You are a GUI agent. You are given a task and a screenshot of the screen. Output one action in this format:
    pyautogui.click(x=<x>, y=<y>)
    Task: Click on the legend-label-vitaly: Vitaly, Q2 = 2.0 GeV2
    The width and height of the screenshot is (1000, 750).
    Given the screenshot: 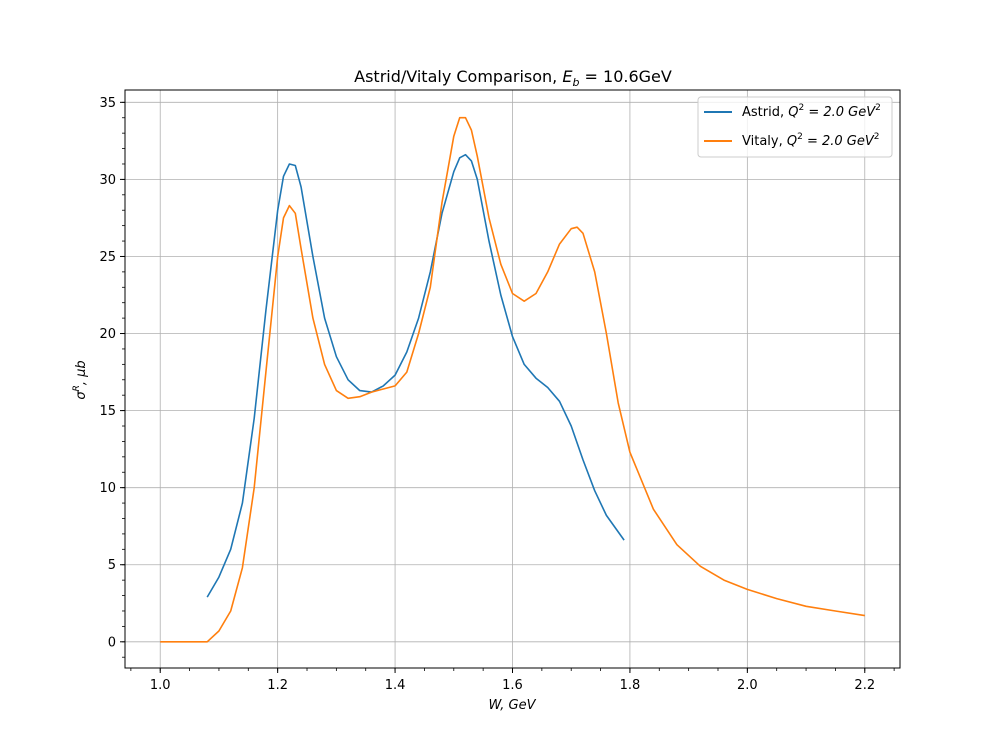 What is the action you would take?
    pyautogui.click(x=811, y=140)
    